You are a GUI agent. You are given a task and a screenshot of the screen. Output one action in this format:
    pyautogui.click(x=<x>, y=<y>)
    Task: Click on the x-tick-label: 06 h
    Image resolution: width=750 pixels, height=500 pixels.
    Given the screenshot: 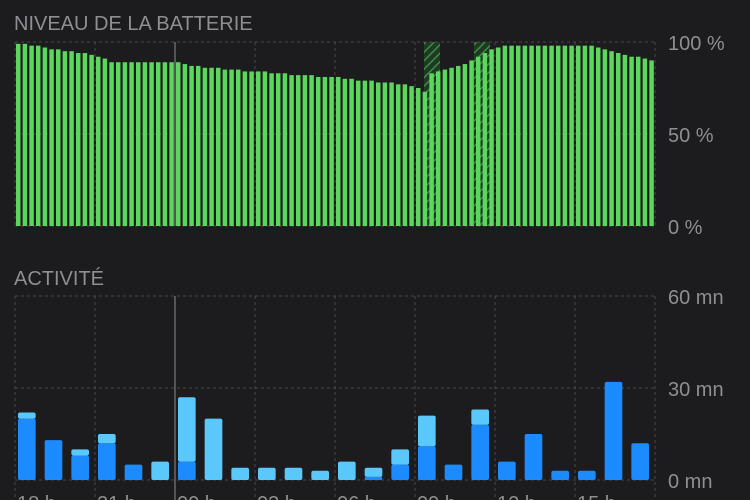 What is the action you would take?
    pyautogui.click(x=356, y=496)
    